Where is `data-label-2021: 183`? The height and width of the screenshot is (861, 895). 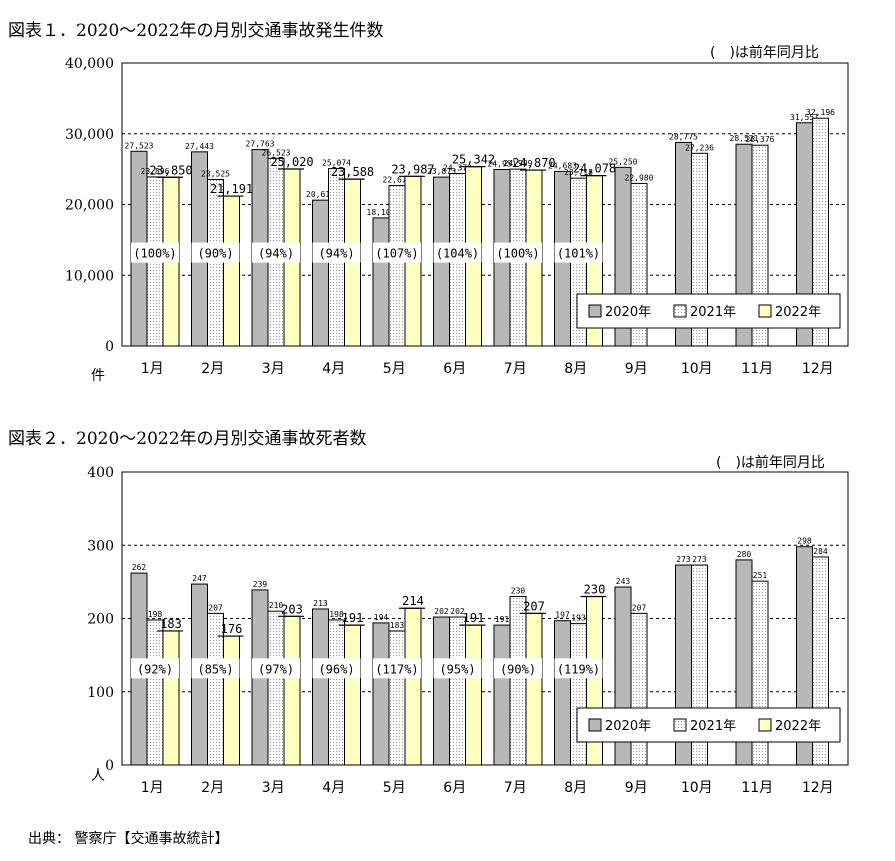 data-label-2021: 183 is located at coordinates (397, 625).